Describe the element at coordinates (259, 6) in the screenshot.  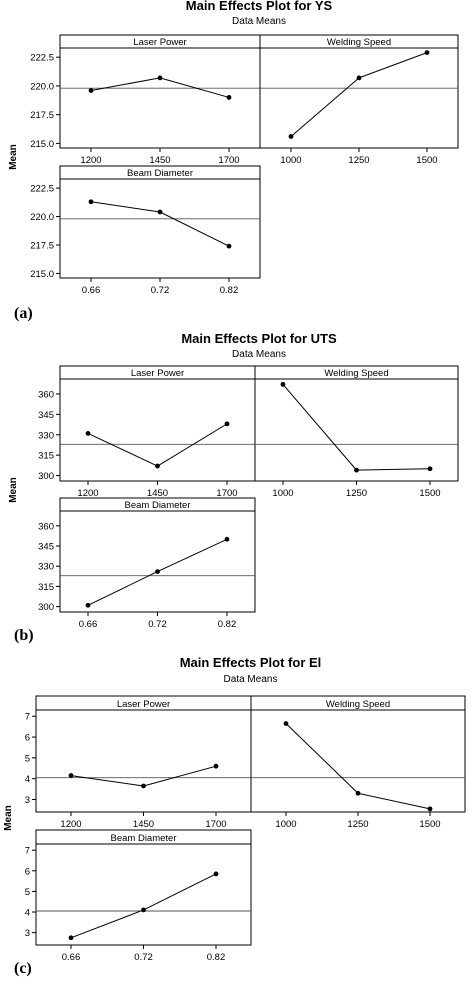
I see `chart-title: Main Effects Plot for YS` at that location.